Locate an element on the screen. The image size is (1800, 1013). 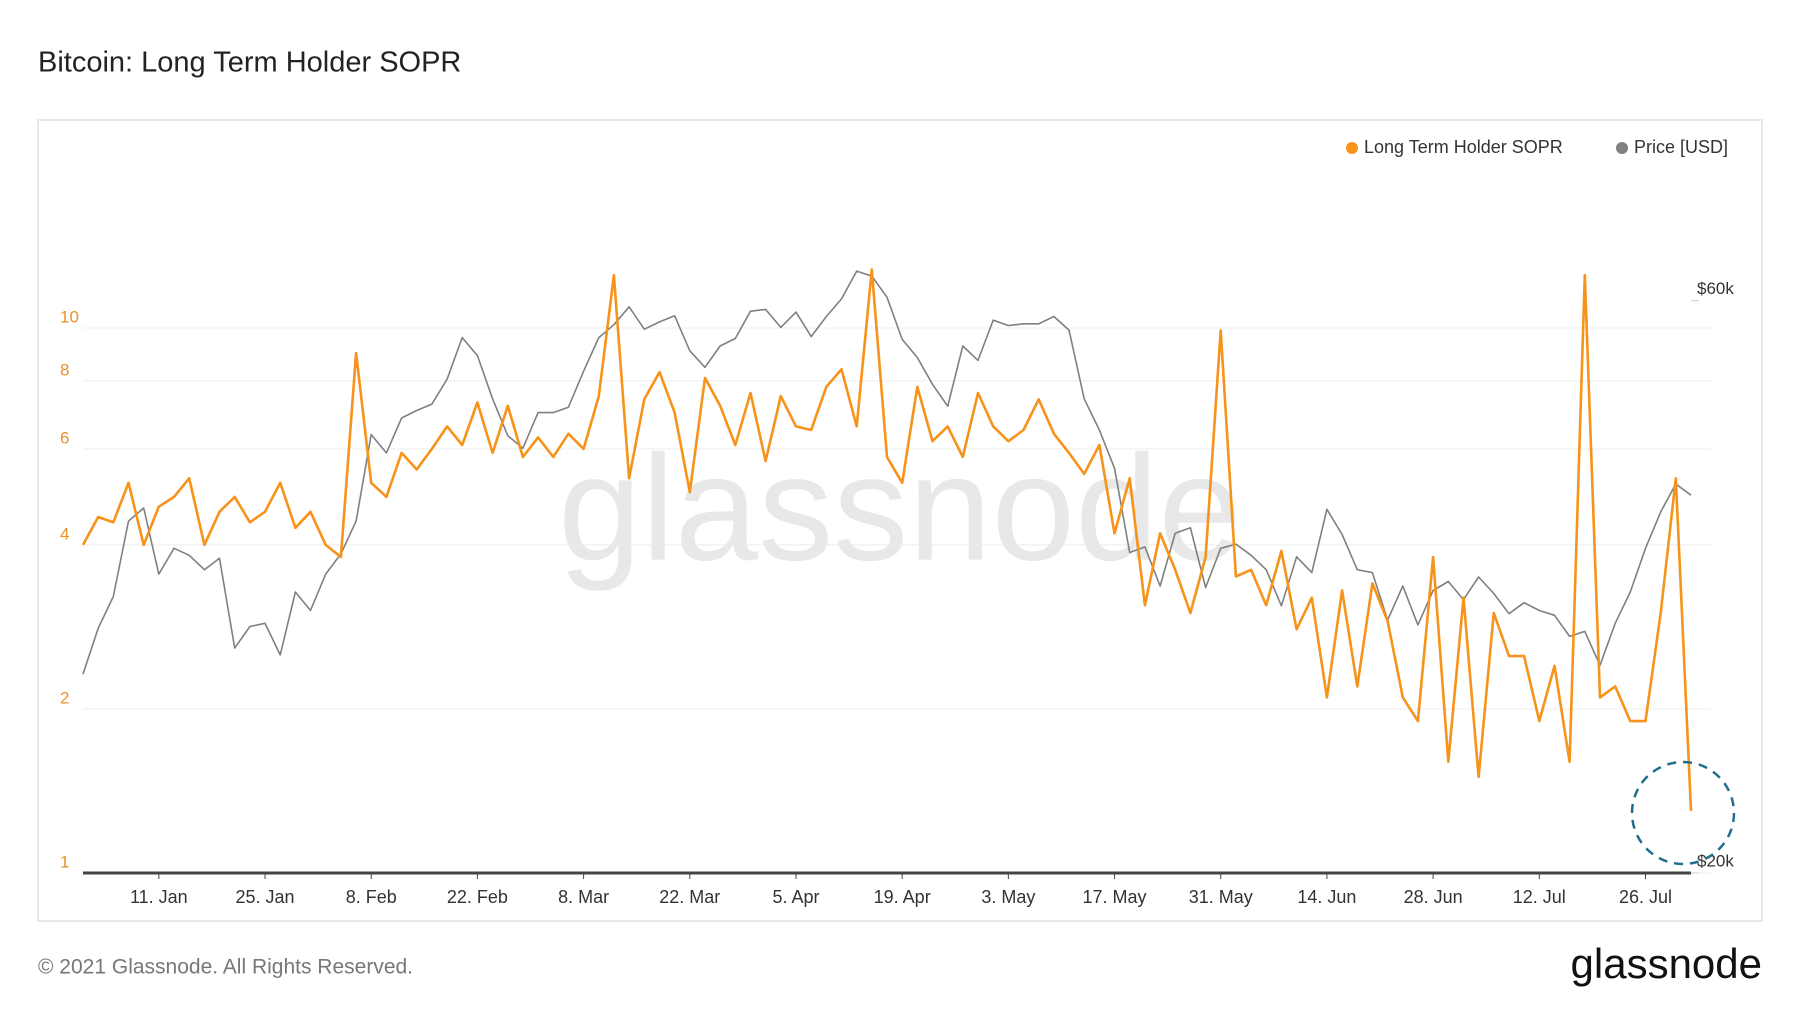
copyright: © 2021 Glassnode. All Rights Reserved. is located at coordinates (225, 967).